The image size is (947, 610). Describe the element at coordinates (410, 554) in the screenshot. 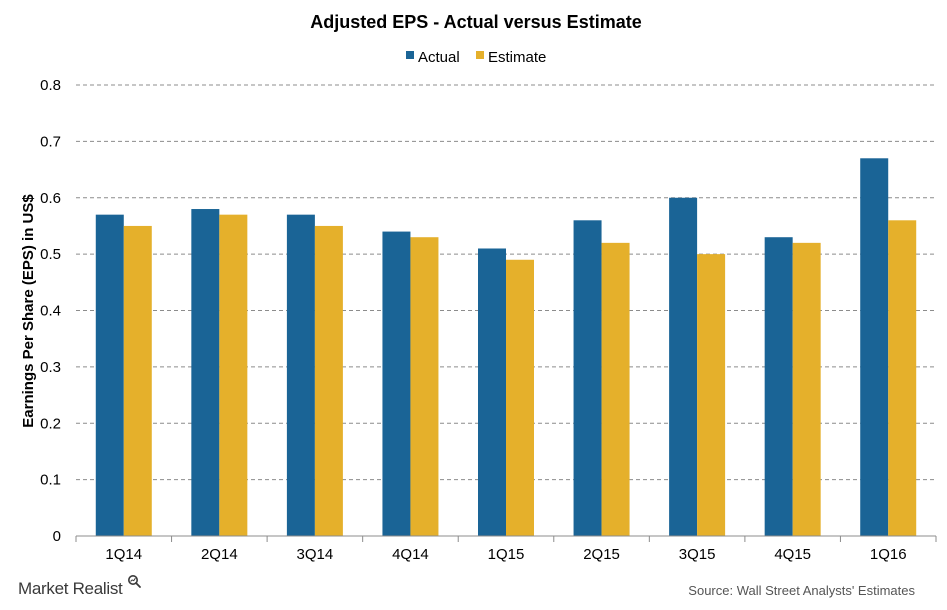

I see `x-tick-label: 4Q14` at that location.